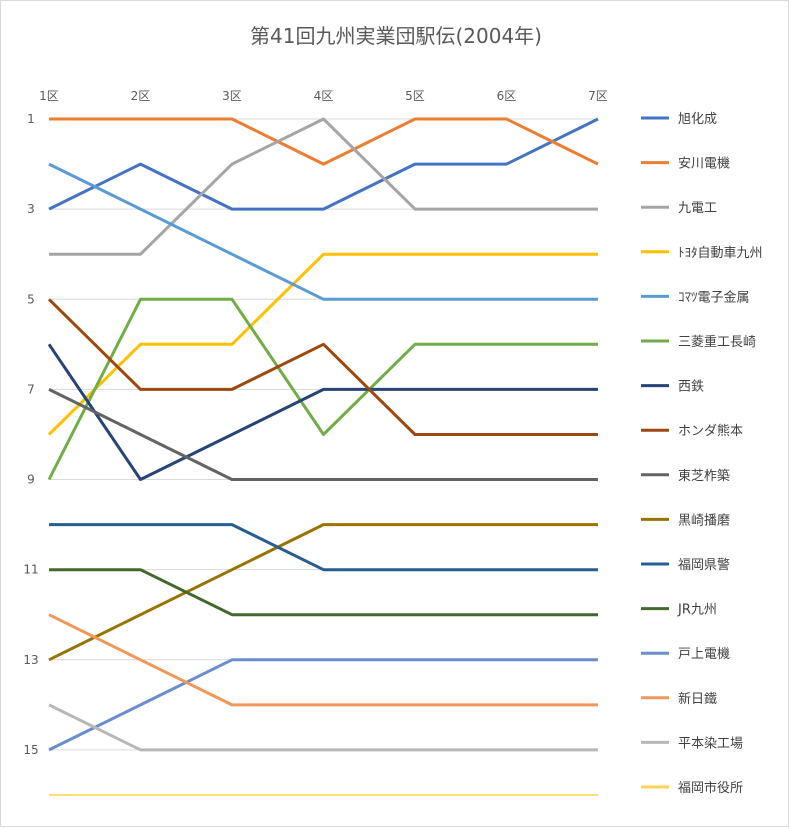 This screenshot has height=829, width=790. I want to click on legend-item: 西鉄, so click(672, 387).